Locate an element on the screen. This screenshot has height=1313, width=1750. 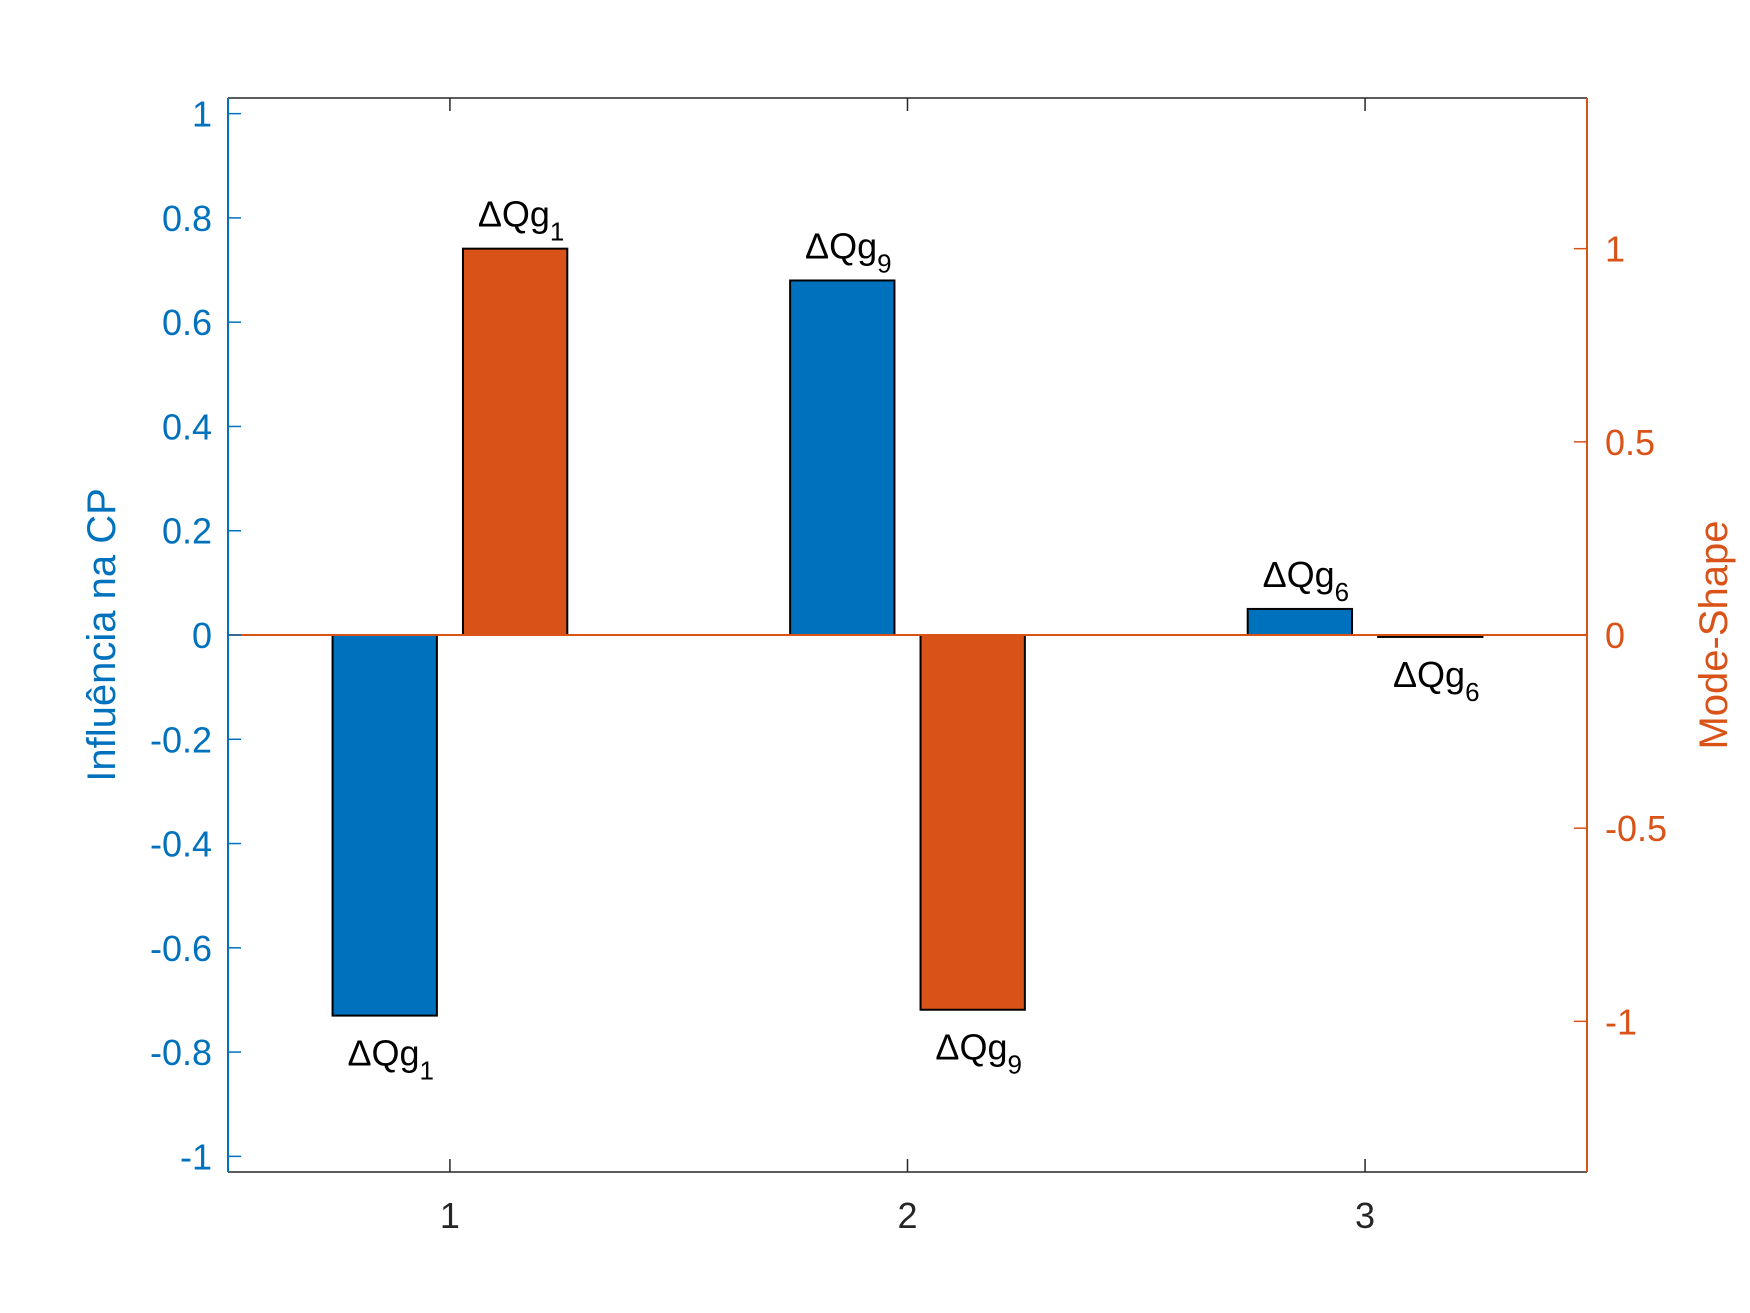
left-tick-label: 0.4 is located at coordinates (187, 426).